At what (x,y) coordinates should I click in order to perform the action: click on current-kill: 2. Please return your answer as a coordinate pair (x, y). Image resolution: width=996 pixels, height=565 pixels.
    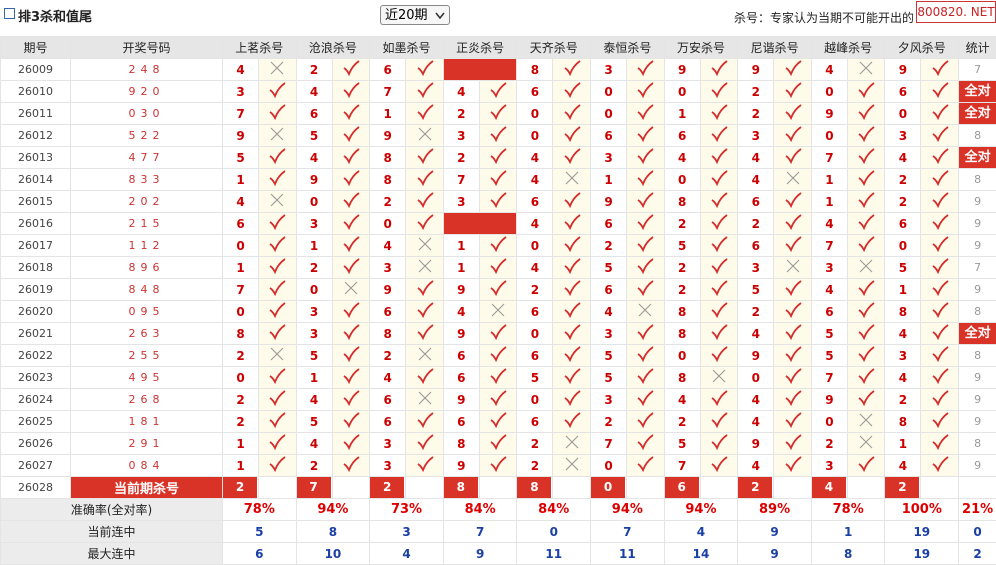
    Looking at the image, I should click on (903, 487).